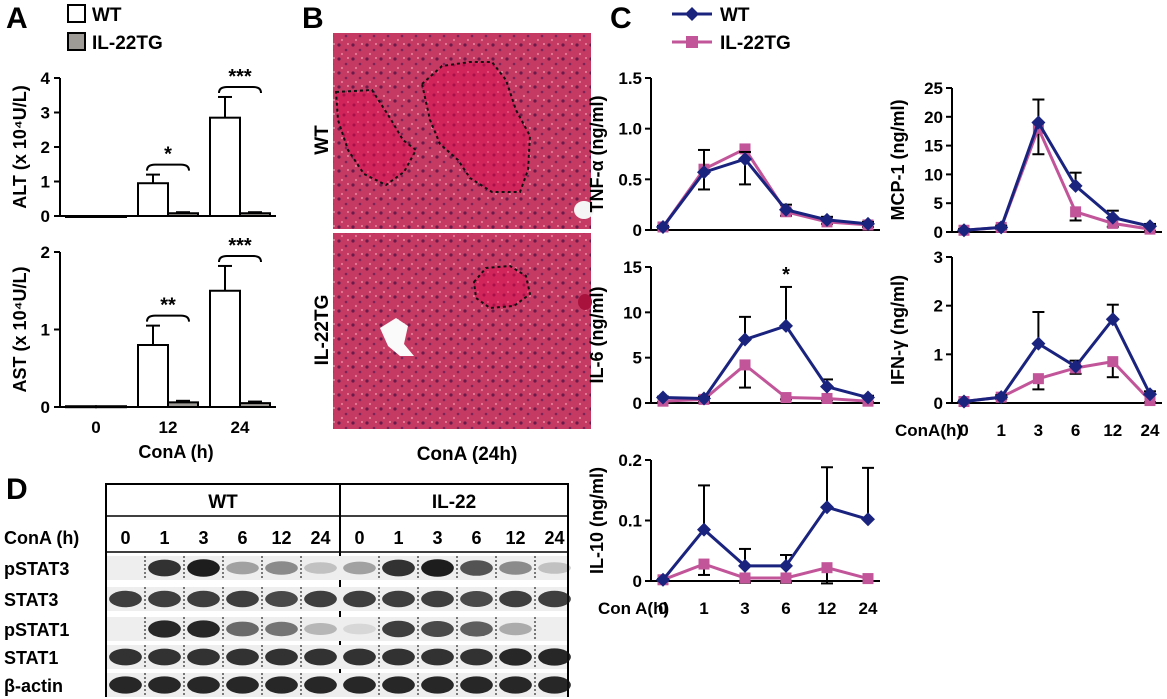 The width and height of the screenshot is (1167, 699). I want to click on y-tick-label: 0.5, so click(630, 179).